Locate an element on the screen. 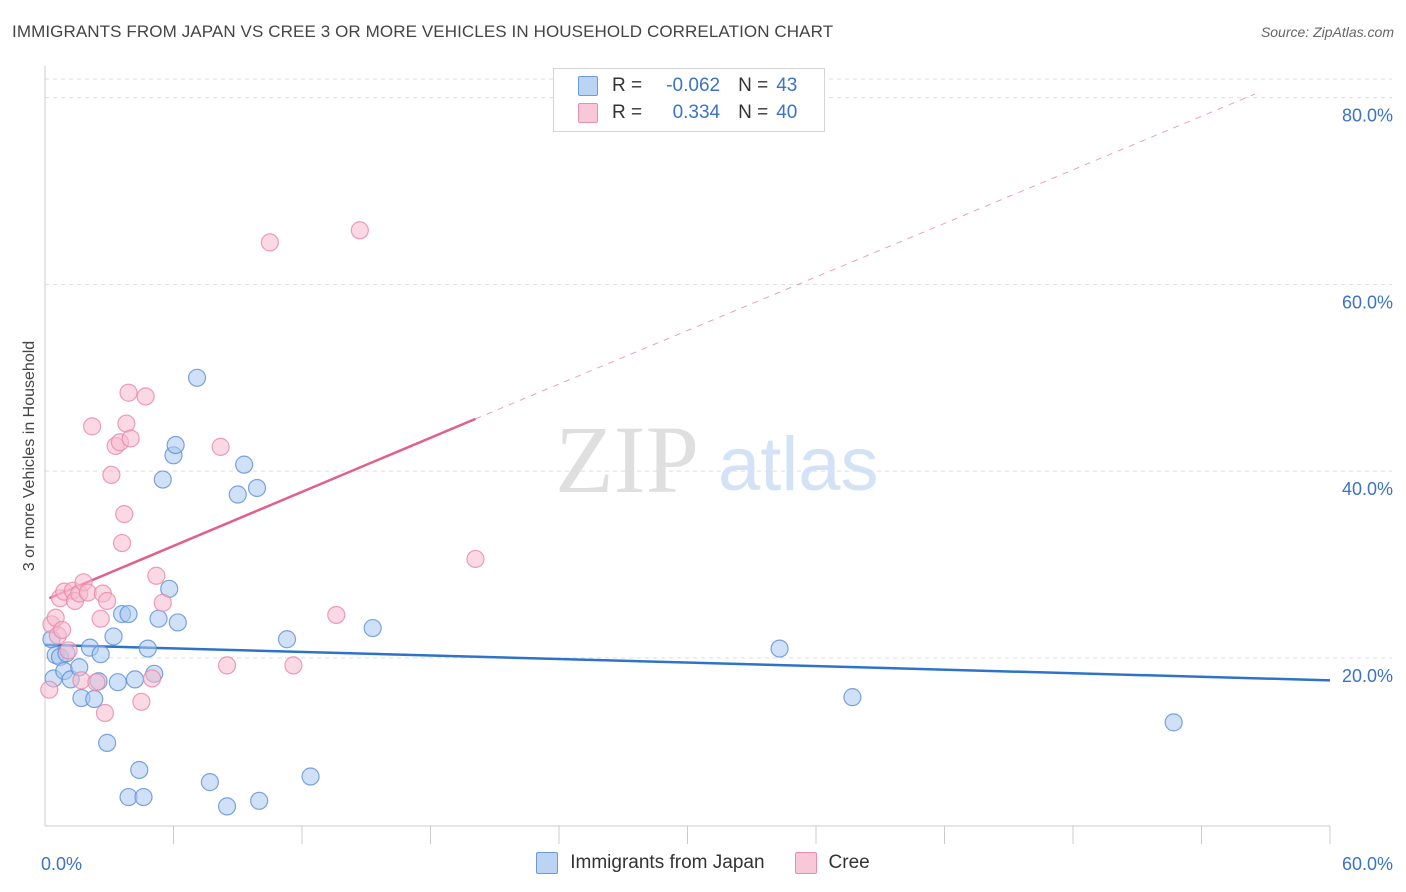 This screenshot has width=1406, height=892. legend-n-value-japan: 43 is located at coordinates (787, 85).